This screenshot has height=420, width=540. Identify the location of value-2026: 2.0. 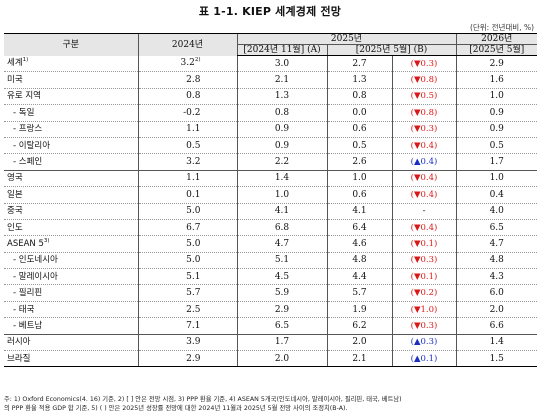
(496, 310).